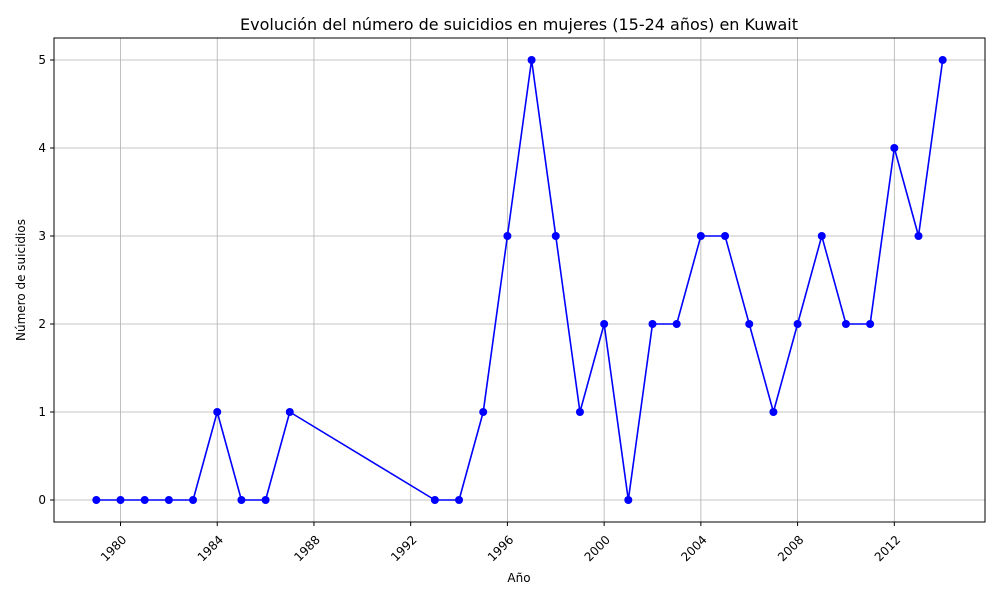 This screenshot has width=1000, height=600. I want to click on x-axis-label: Año, so click(518, 578).